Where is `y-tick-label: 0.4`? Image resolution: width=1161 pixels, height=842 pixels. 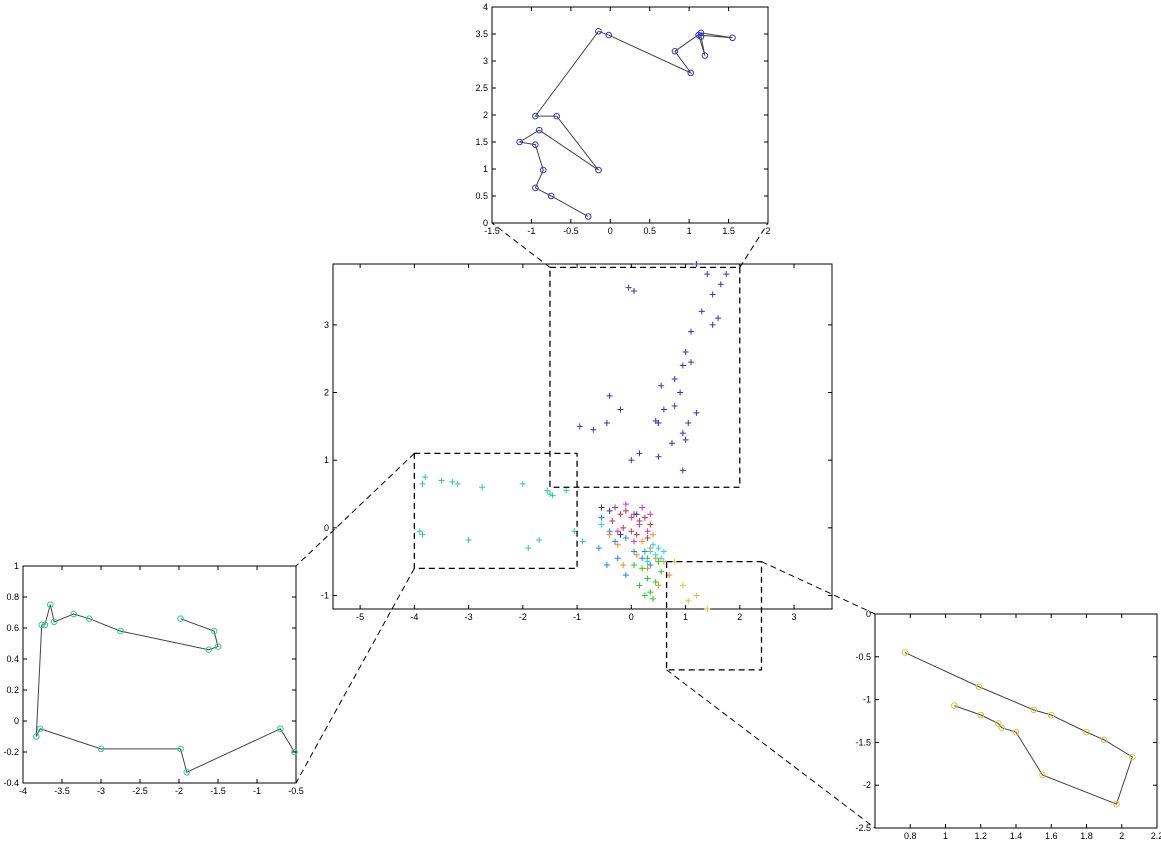
y-tick-label: 0.4 is located at coordinates (12, 659).